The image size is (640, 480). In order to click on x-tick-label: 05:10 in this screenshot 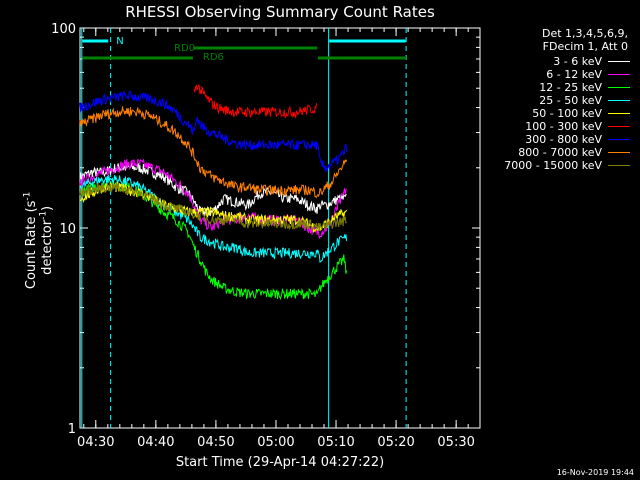, I will do `click(335, 442)`.